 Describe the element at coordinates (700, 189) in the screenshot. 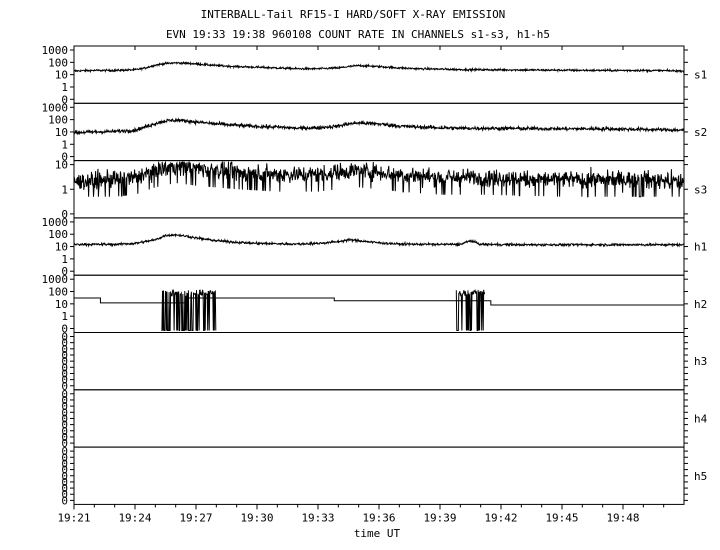

I see `panel-label-s3: s3` at that location.